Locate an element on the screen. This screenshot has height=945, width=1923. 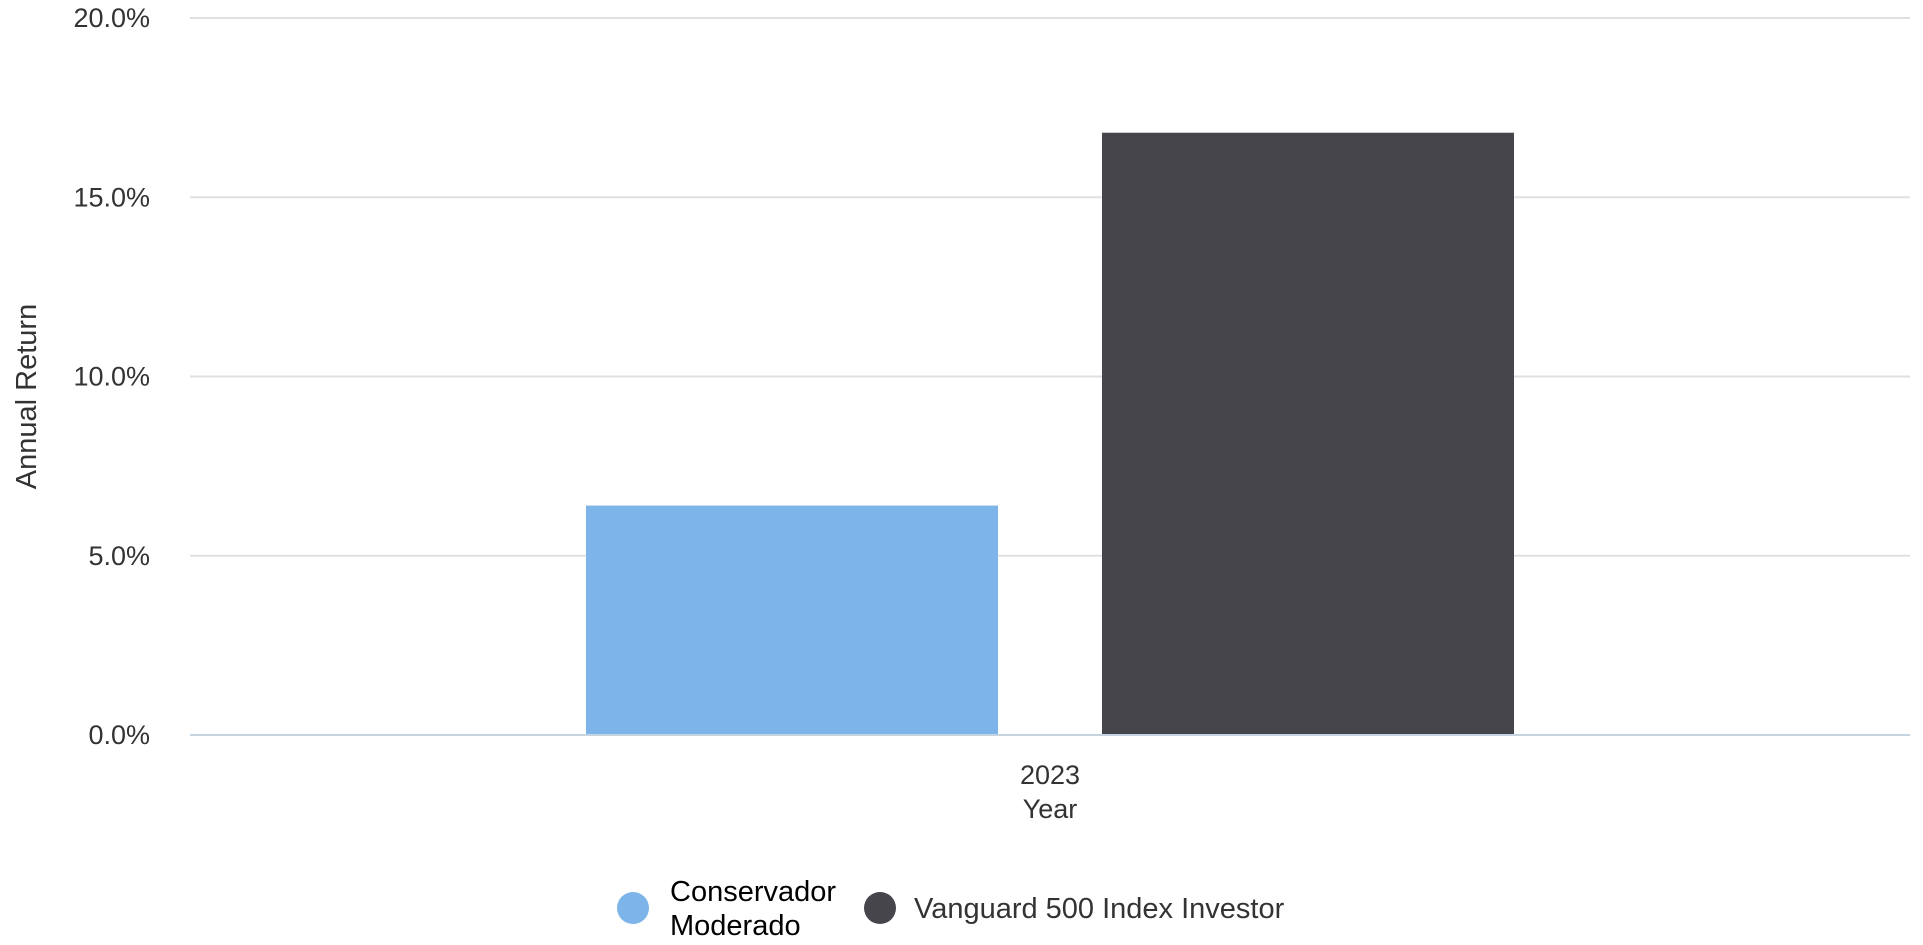
x-axis-label: Year is located at coordinates (1050, 809).